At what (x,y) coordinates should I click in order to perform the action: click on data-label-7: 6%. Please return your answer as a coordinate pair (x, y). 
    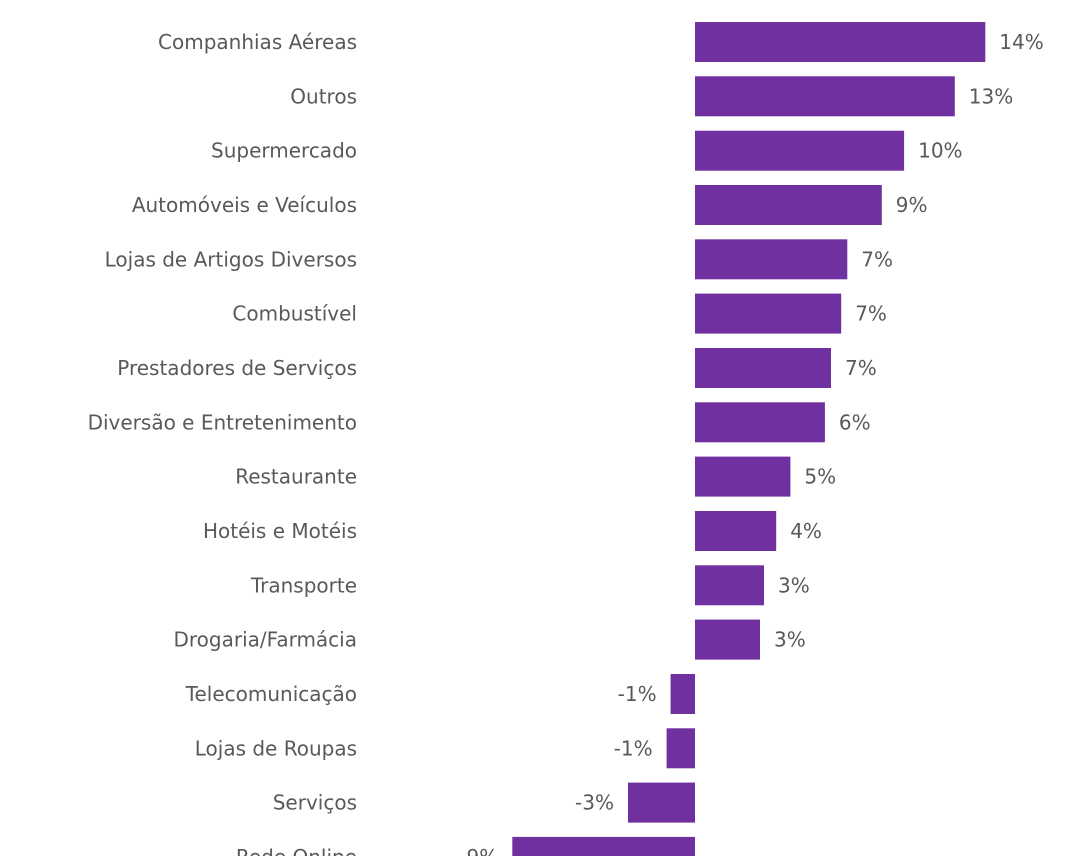
    Looking at the image, I should click on (855, 422).